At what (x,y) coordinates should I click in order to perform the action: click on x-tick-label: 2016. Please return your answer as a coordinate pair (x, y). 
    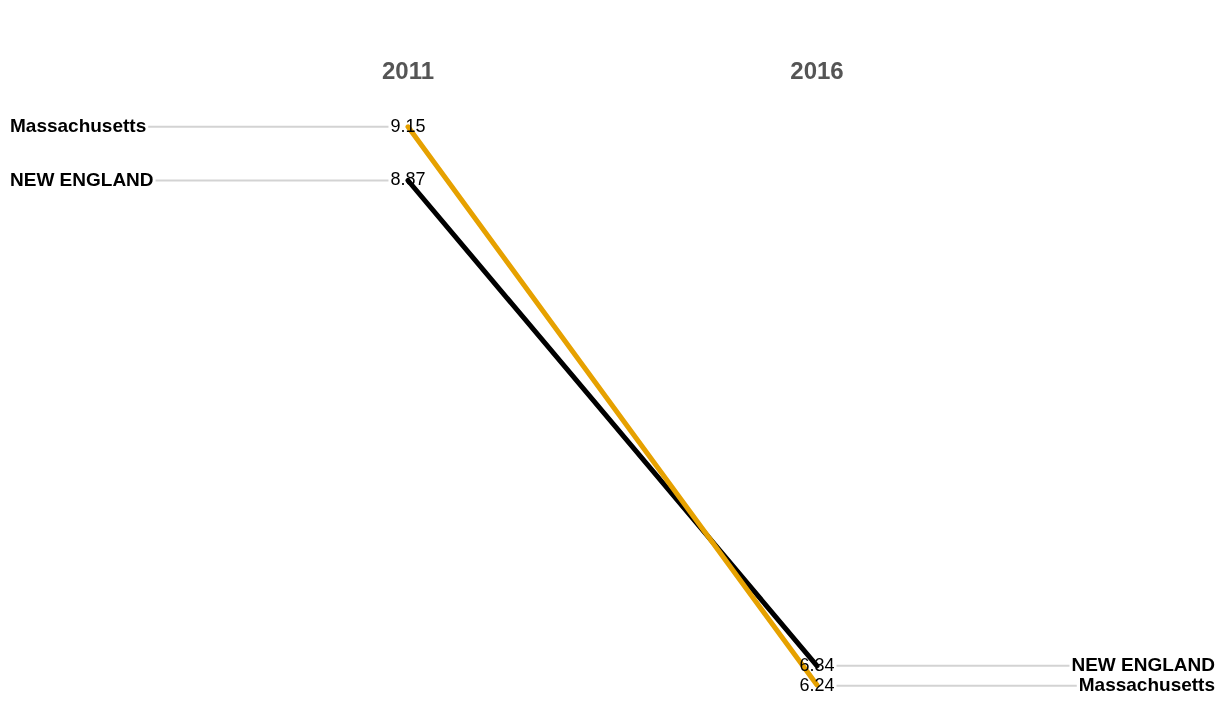
    Looking at the image, I should click on (817, 71).